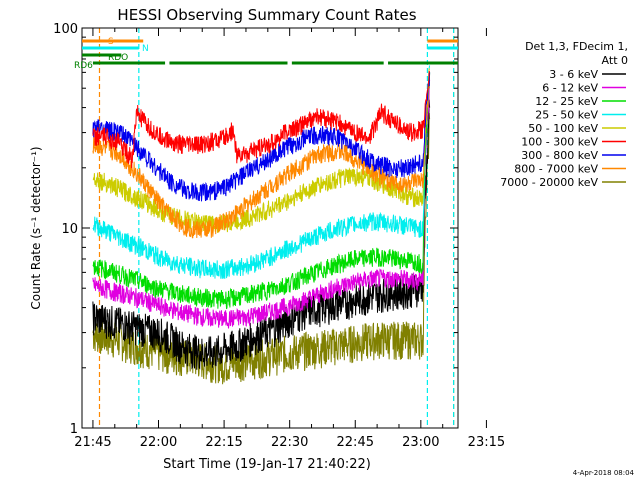 The height and width of the screenshot is (480, 640). Describe the element at coordinates (266, 15) in the screenshot. I see `chart-title: HESSI Observing Summary Count Rates` at that location.